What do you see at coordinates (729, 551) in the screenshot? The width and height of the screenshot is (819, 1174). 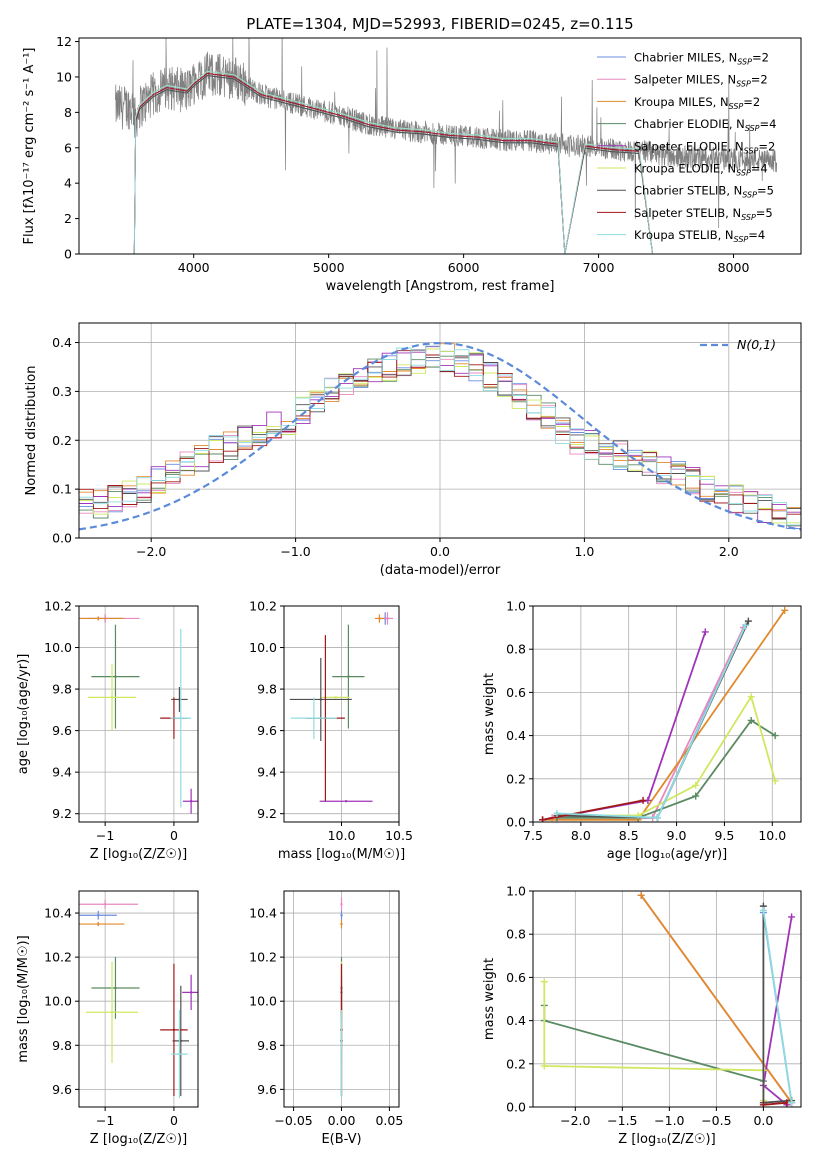 I see `x-tick-label: 2.0` at bounding box center [729, 551].